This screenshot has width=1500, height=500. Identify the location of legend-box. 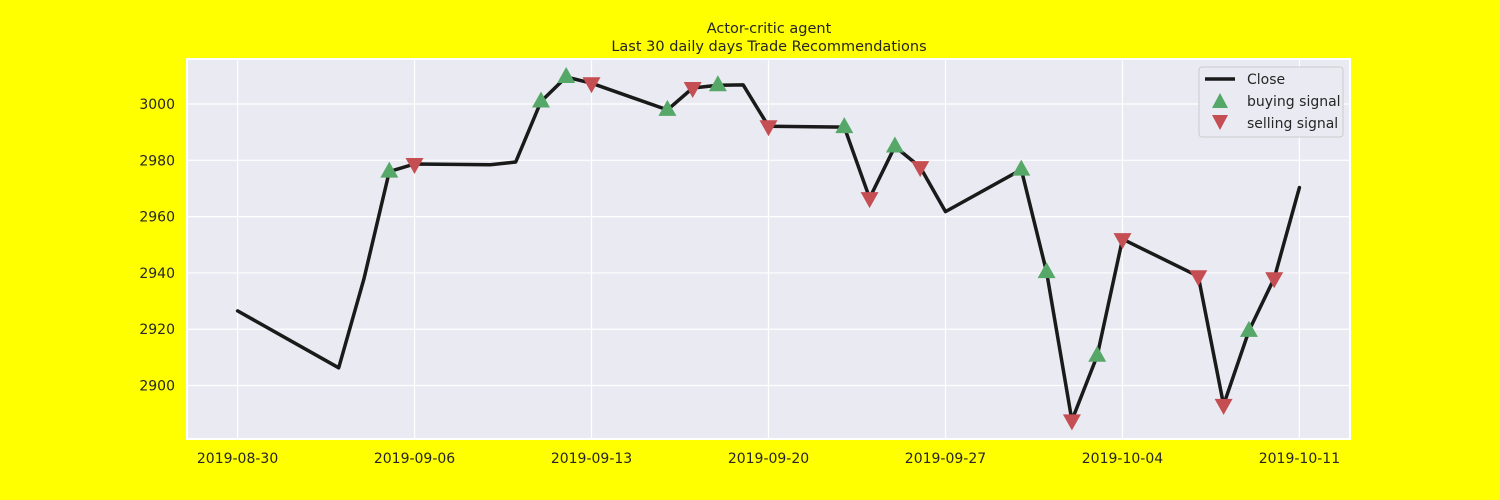
(1271, 102).